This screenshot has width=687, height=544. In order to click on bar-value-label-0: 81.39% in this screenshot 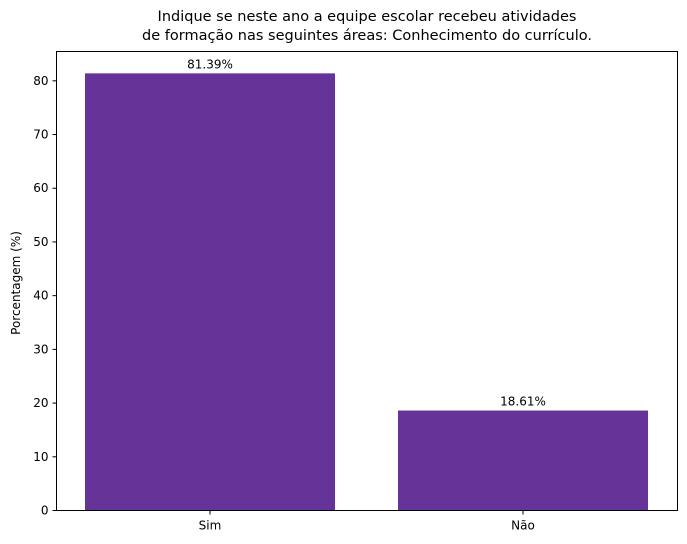, I will do `click(210, 64)`.